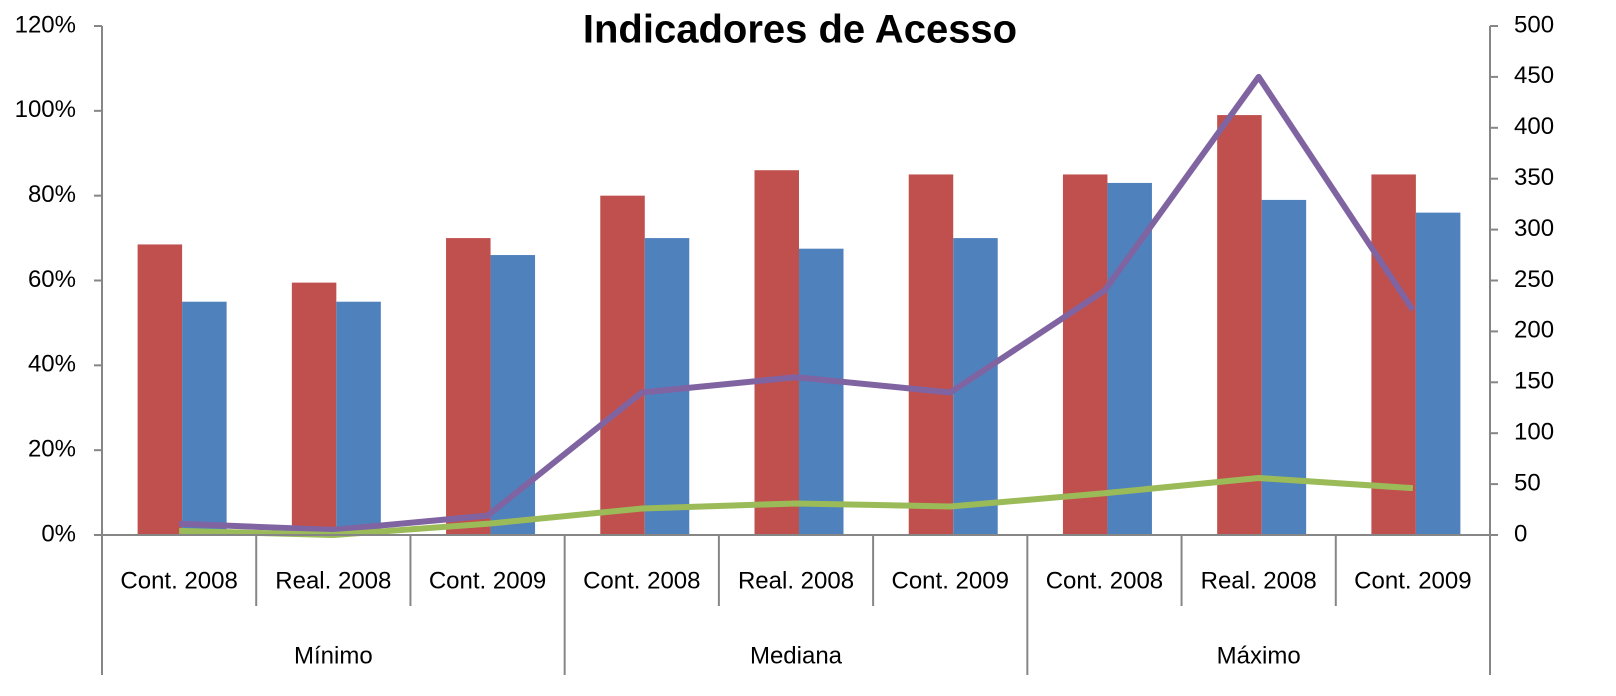 This screenshot has height=696, width=1616. What do you see at coordinates (333, 655) in the screenshot?
I see `group-label: Mínimo` at bounding box center [333, 655].